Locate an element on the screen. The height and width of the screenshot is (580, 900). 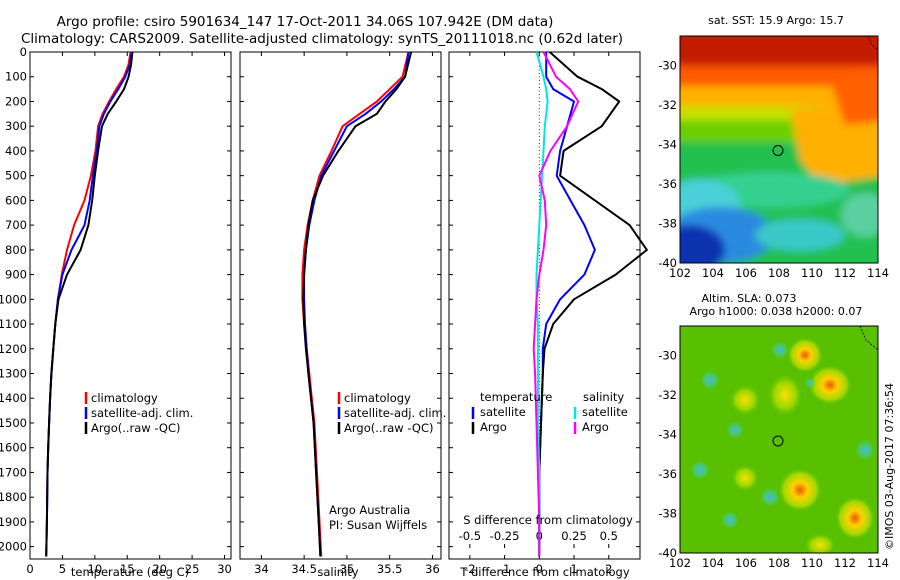
sal-xtick-label: 34 is located at coordinates (261, 569).